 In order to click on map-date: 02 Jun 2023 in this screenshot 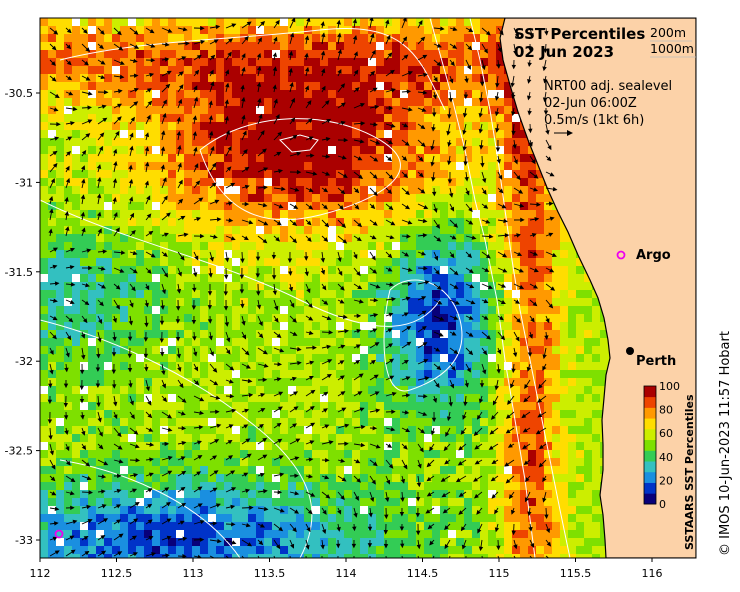, I will do `click(564, 52)`.